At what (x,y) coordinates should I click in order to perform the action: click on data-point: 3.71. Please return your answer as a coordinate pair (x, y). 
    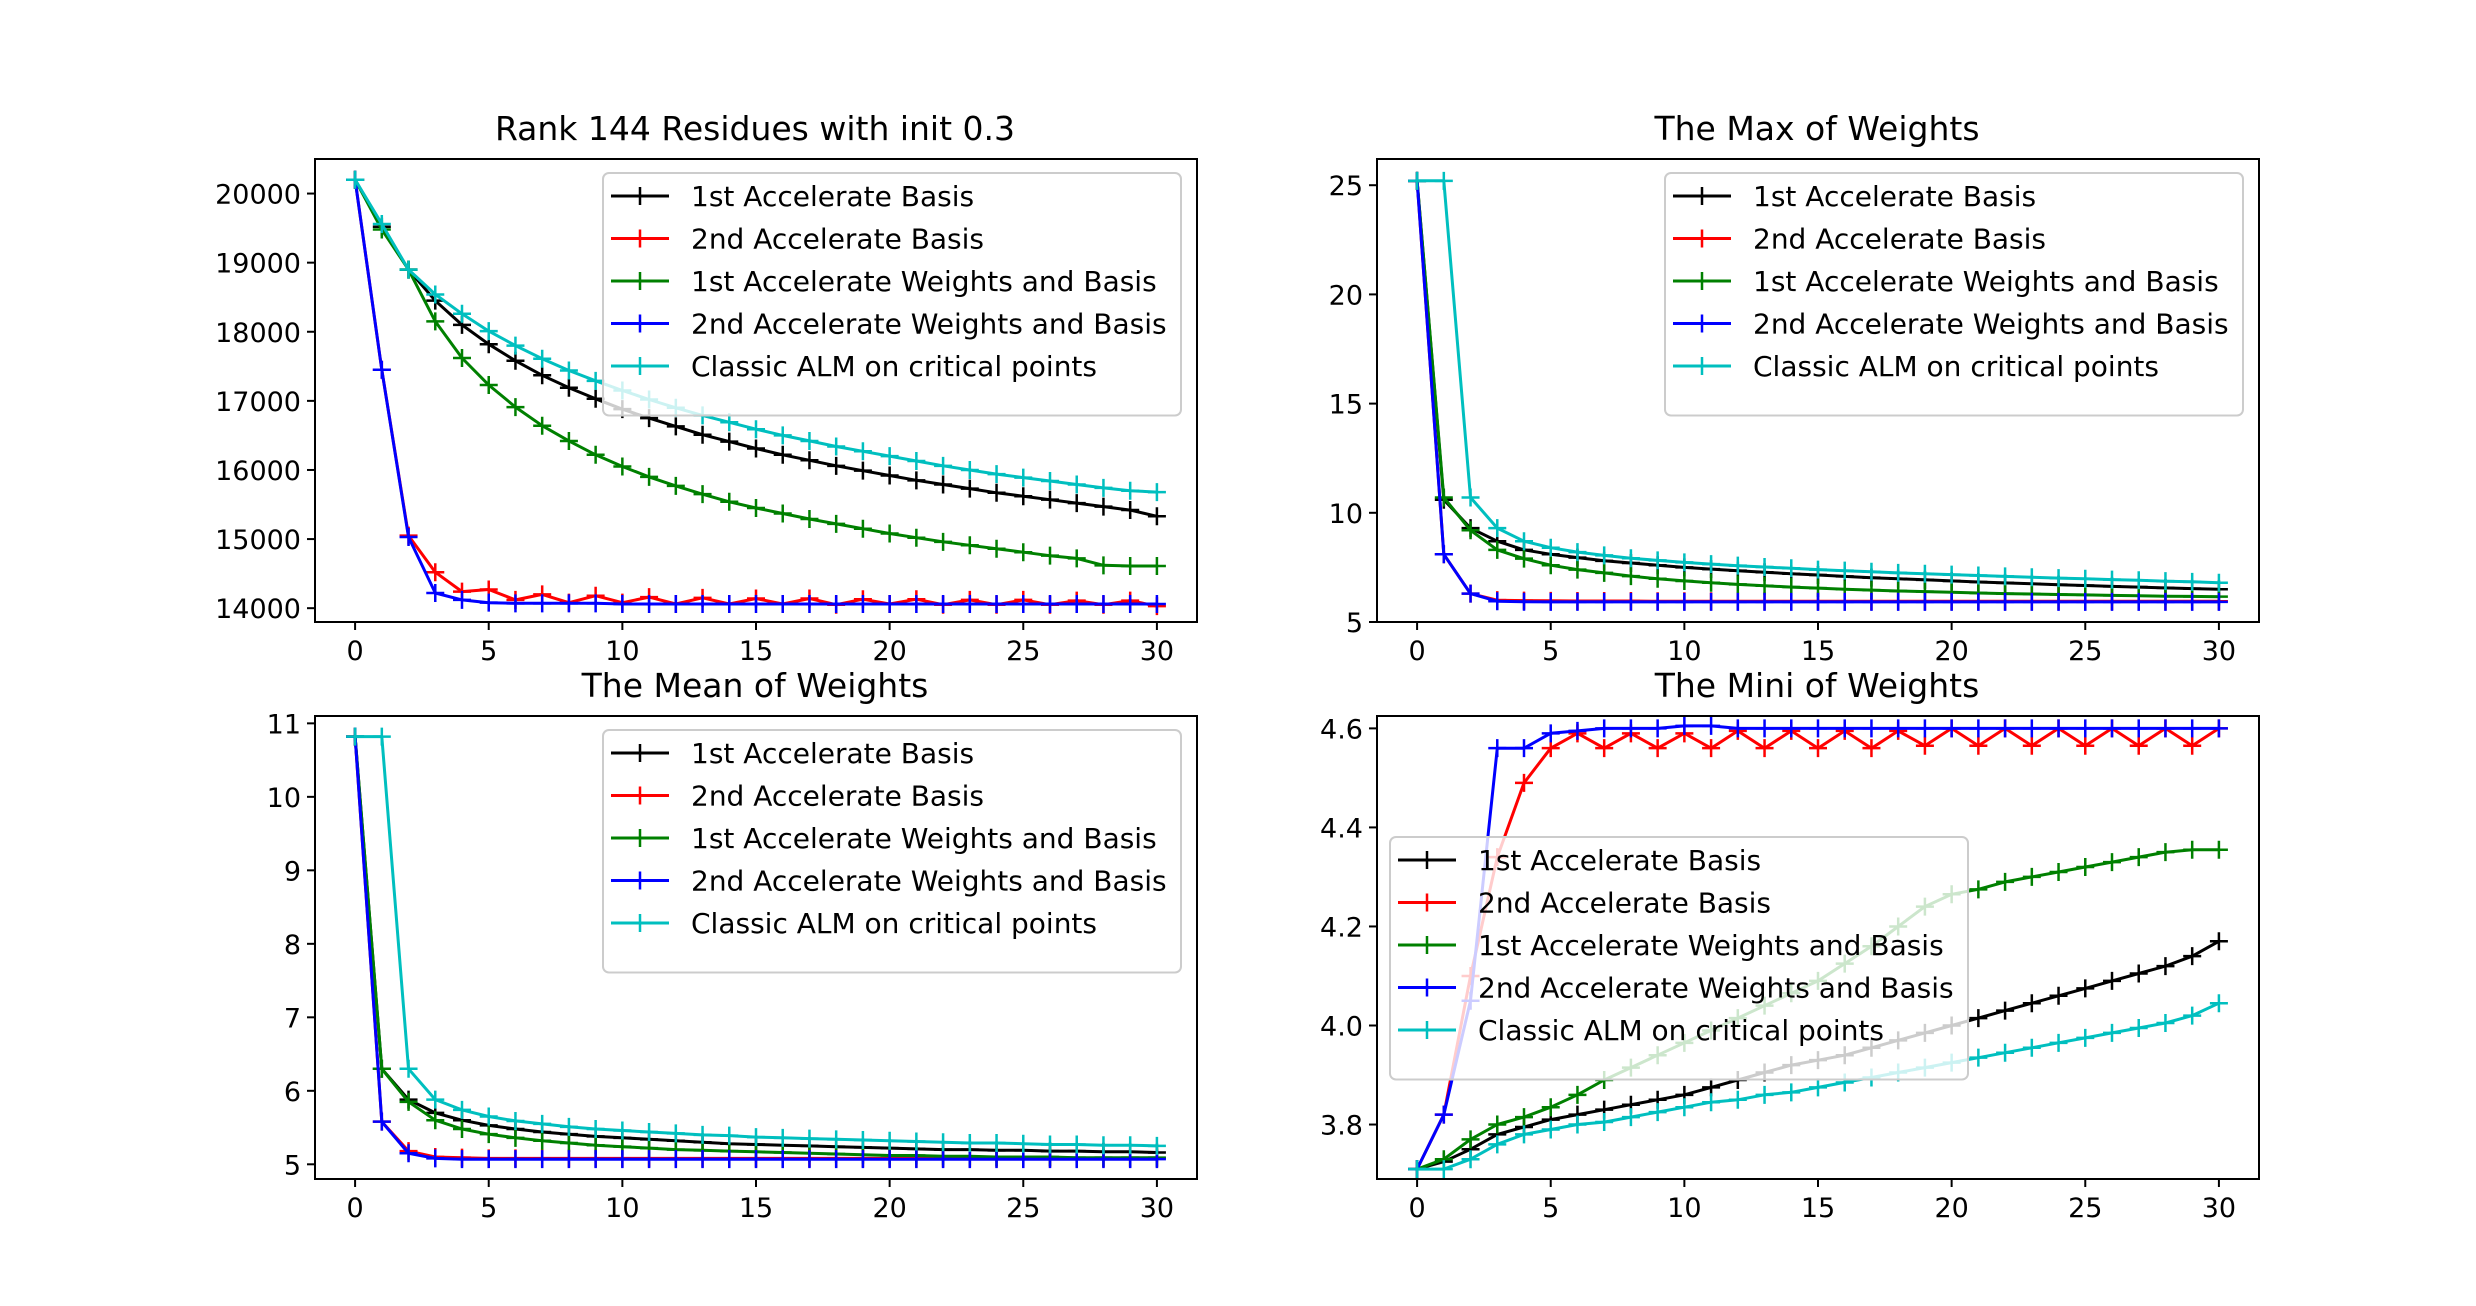
    Looking at the image, I should click on (1417, 1169).